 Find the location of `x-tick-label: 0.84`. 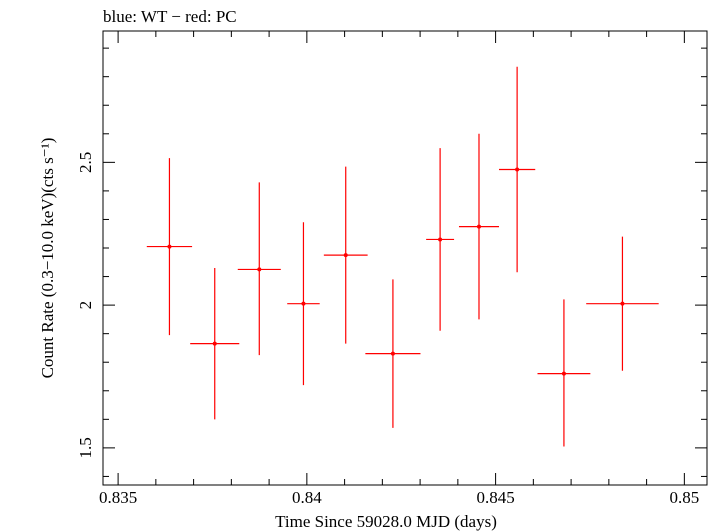

x-tick-label: 0.84 is located at coordinates (307, 497).